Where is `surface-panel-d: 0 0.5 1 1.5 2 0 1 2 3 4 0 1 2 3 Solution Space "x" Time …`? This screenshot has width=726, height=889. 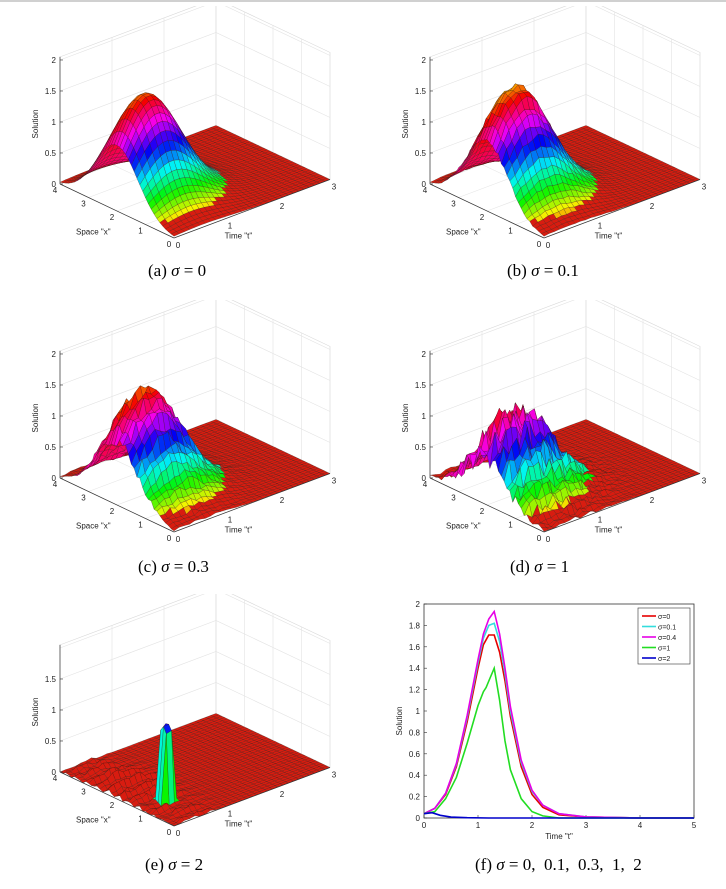
surface-panel-d: 0 0.5 1 1.5 2 0 1 2 3 4 0 1 2 3 Solution Space "x" Time … is located at coordinates (545, 427).